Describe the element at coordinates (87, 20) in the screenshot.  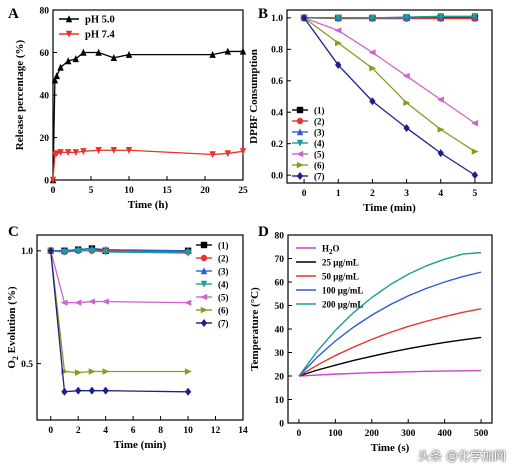
I see `legend-item: pH 5.0` at that location.